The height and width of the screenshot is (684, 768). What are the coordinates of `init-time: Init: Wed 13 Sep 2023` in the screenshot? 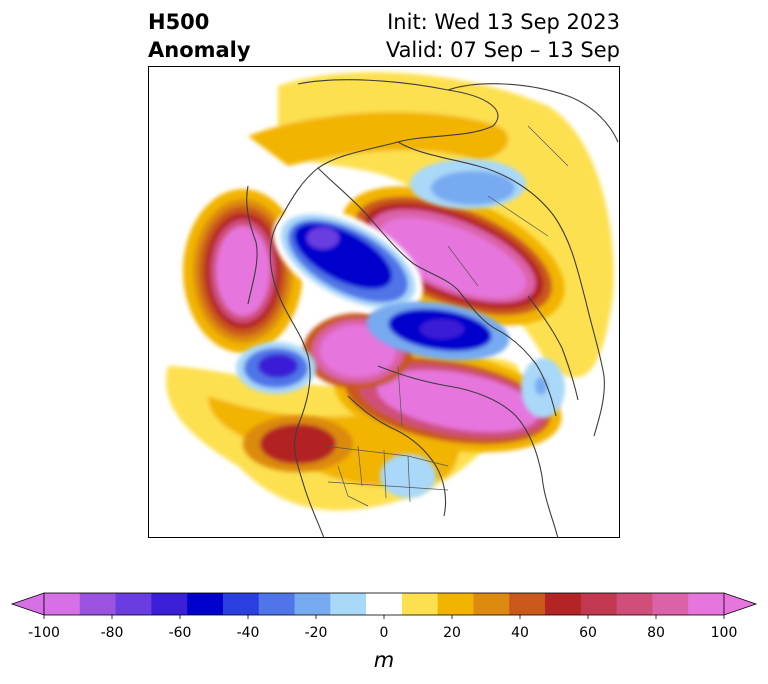 It's located at (503, 22).